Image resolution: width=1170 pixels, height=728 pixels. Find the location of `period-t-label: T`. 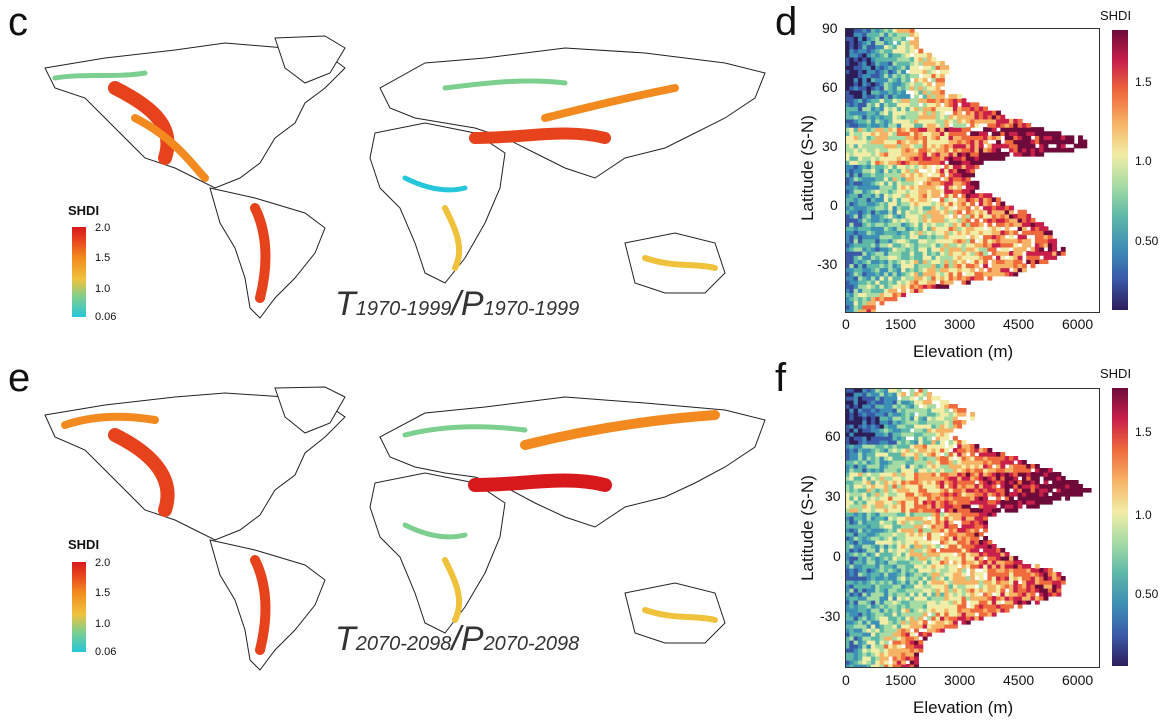

period-t-label: T is located at coordinates (345, 304).